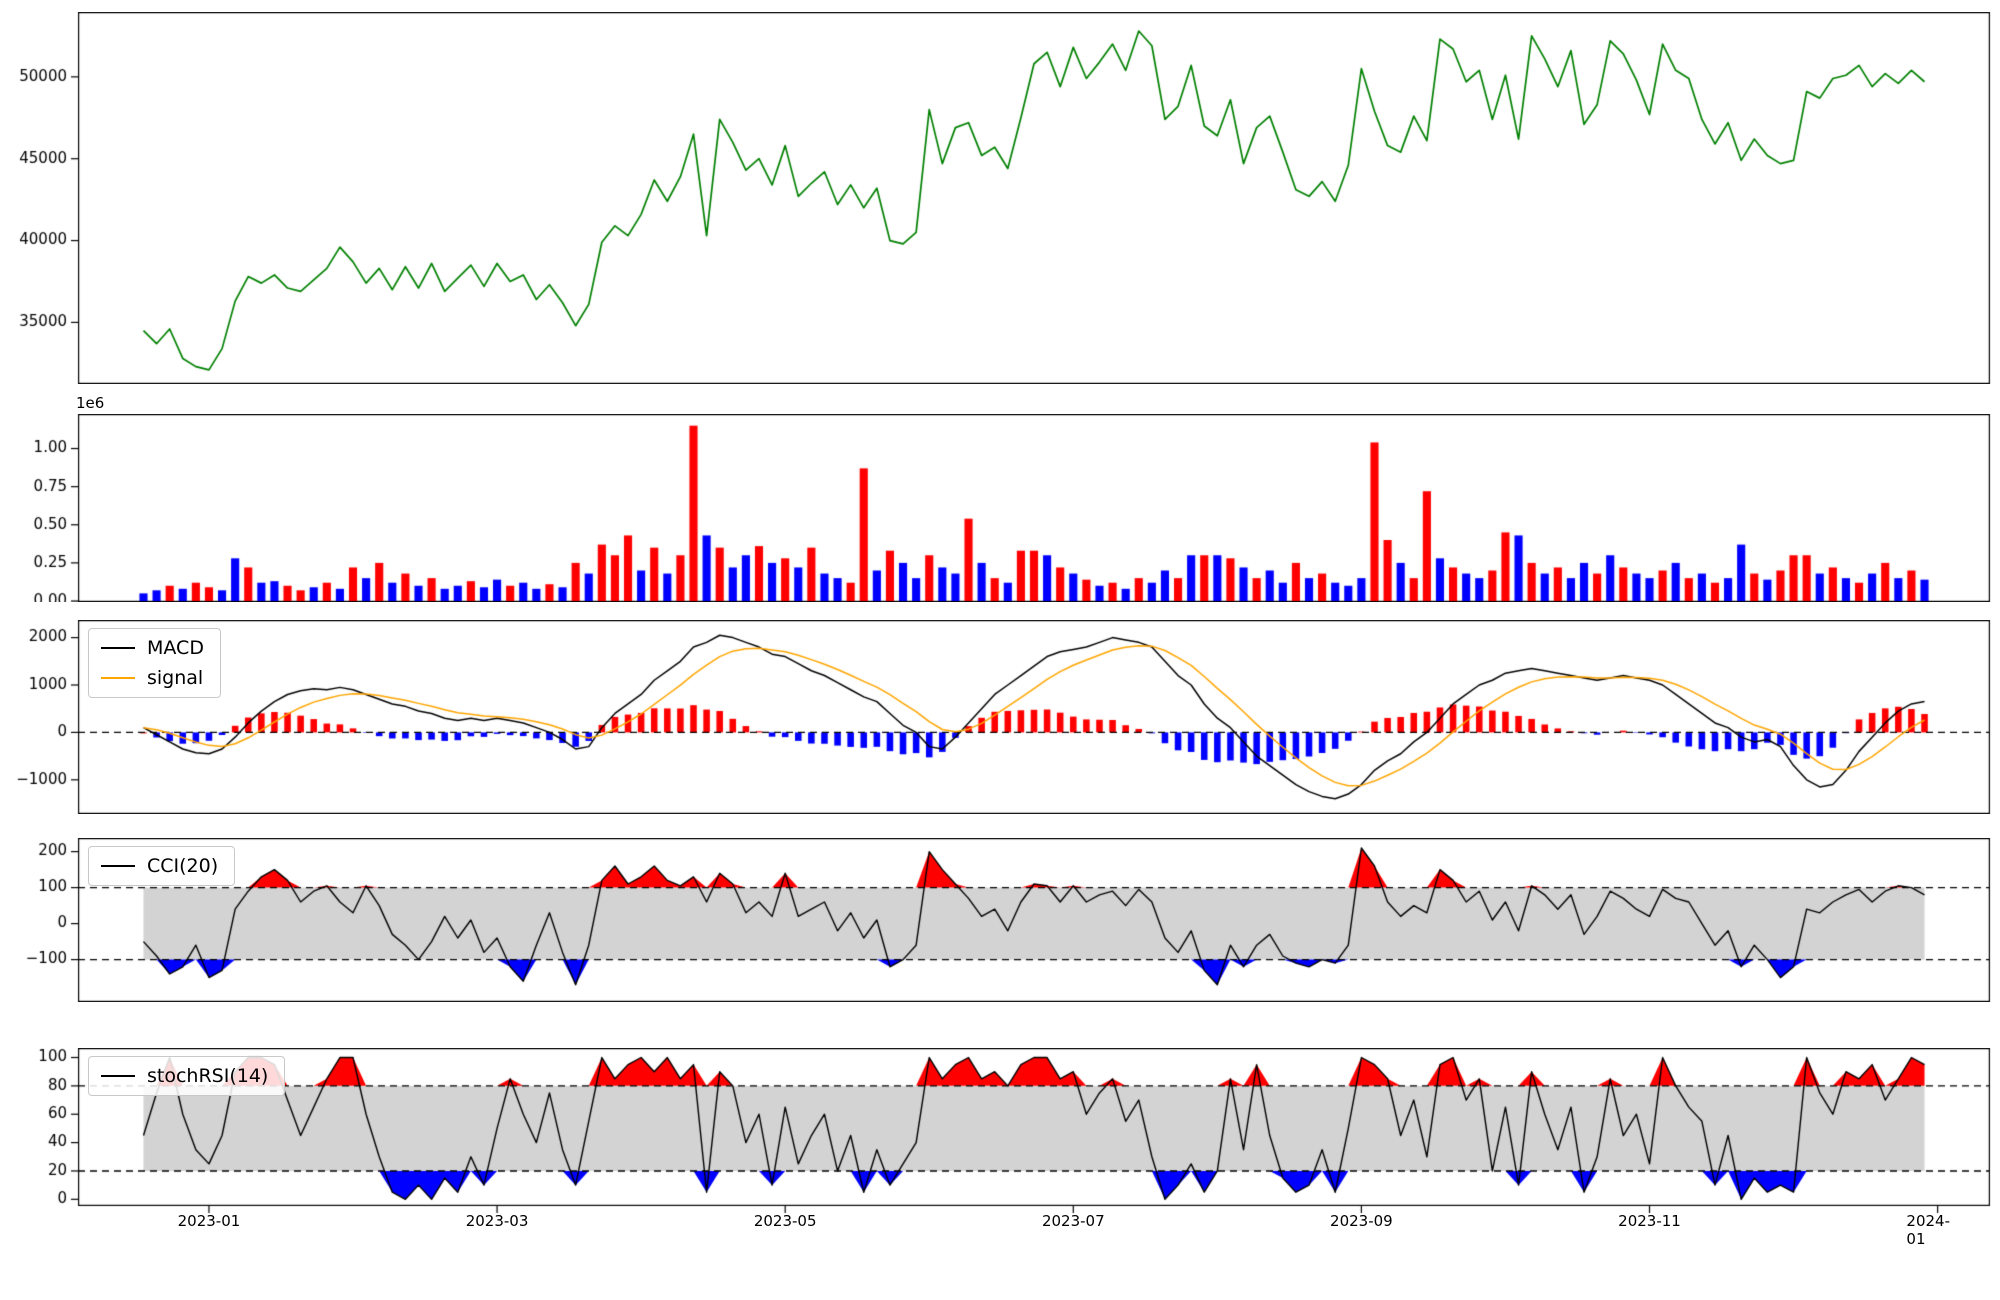 Image resolution: width=2000 pixels, height=1300 pixels. I want to click on stochrsi-chart-canvas, so click(1000, 1134).